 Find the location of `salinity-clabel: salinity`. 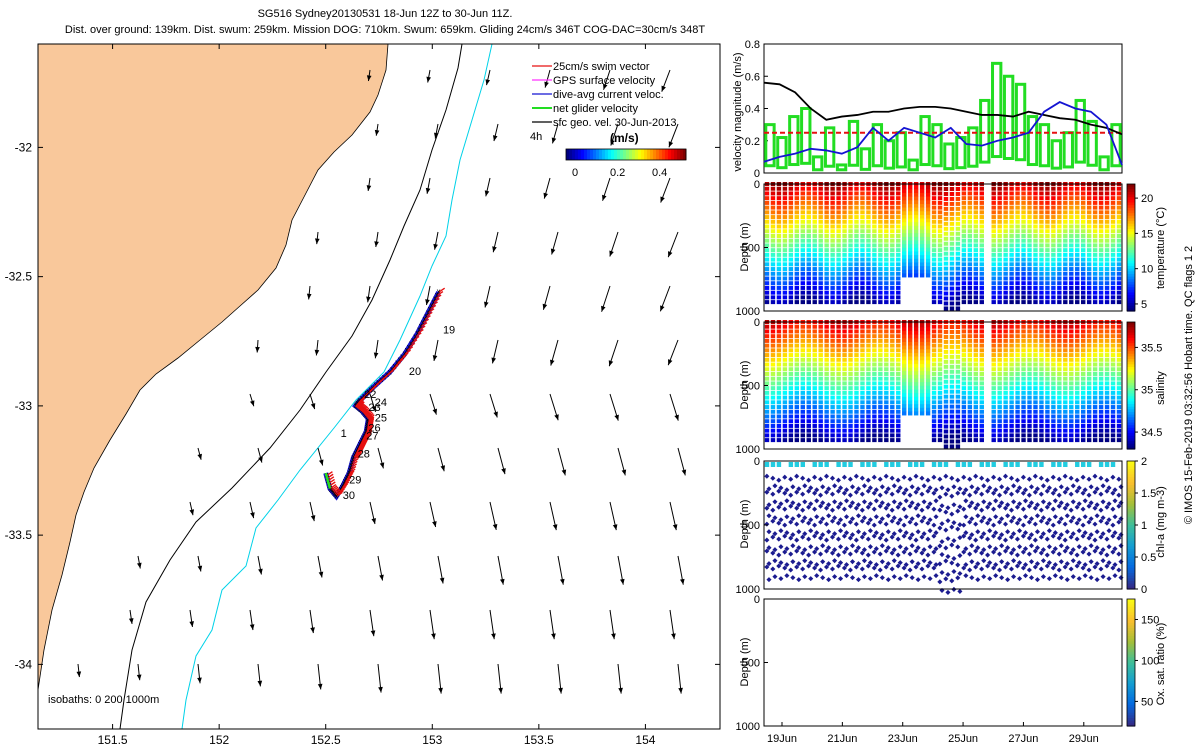

salinity-clabel: salinity is located at coordinates (1161, 388).